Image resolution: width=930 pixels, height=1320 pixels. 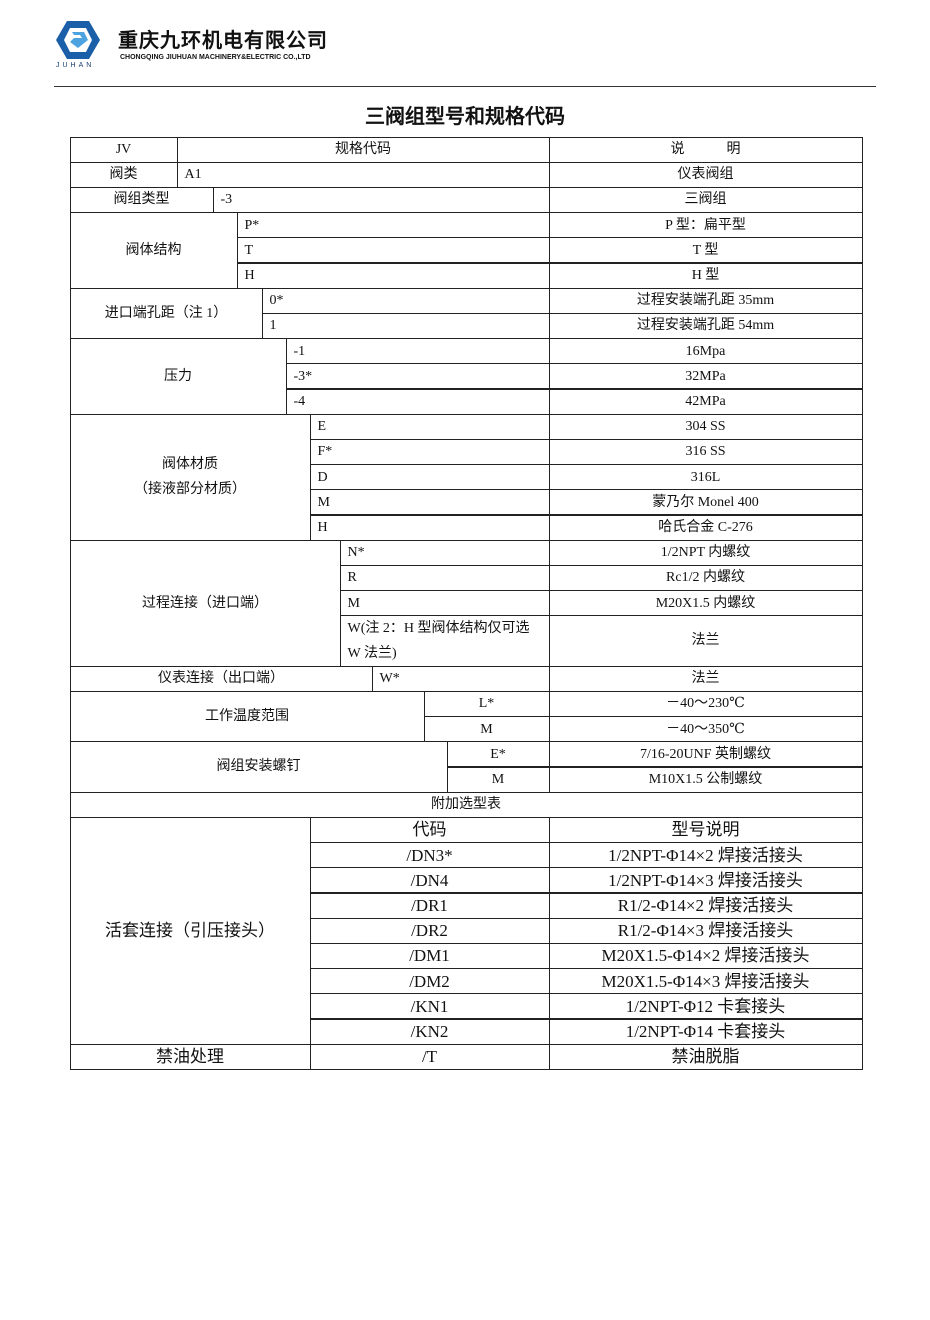 I want to click on table-header-spec: 规格代码, so click(x=363, y=149).